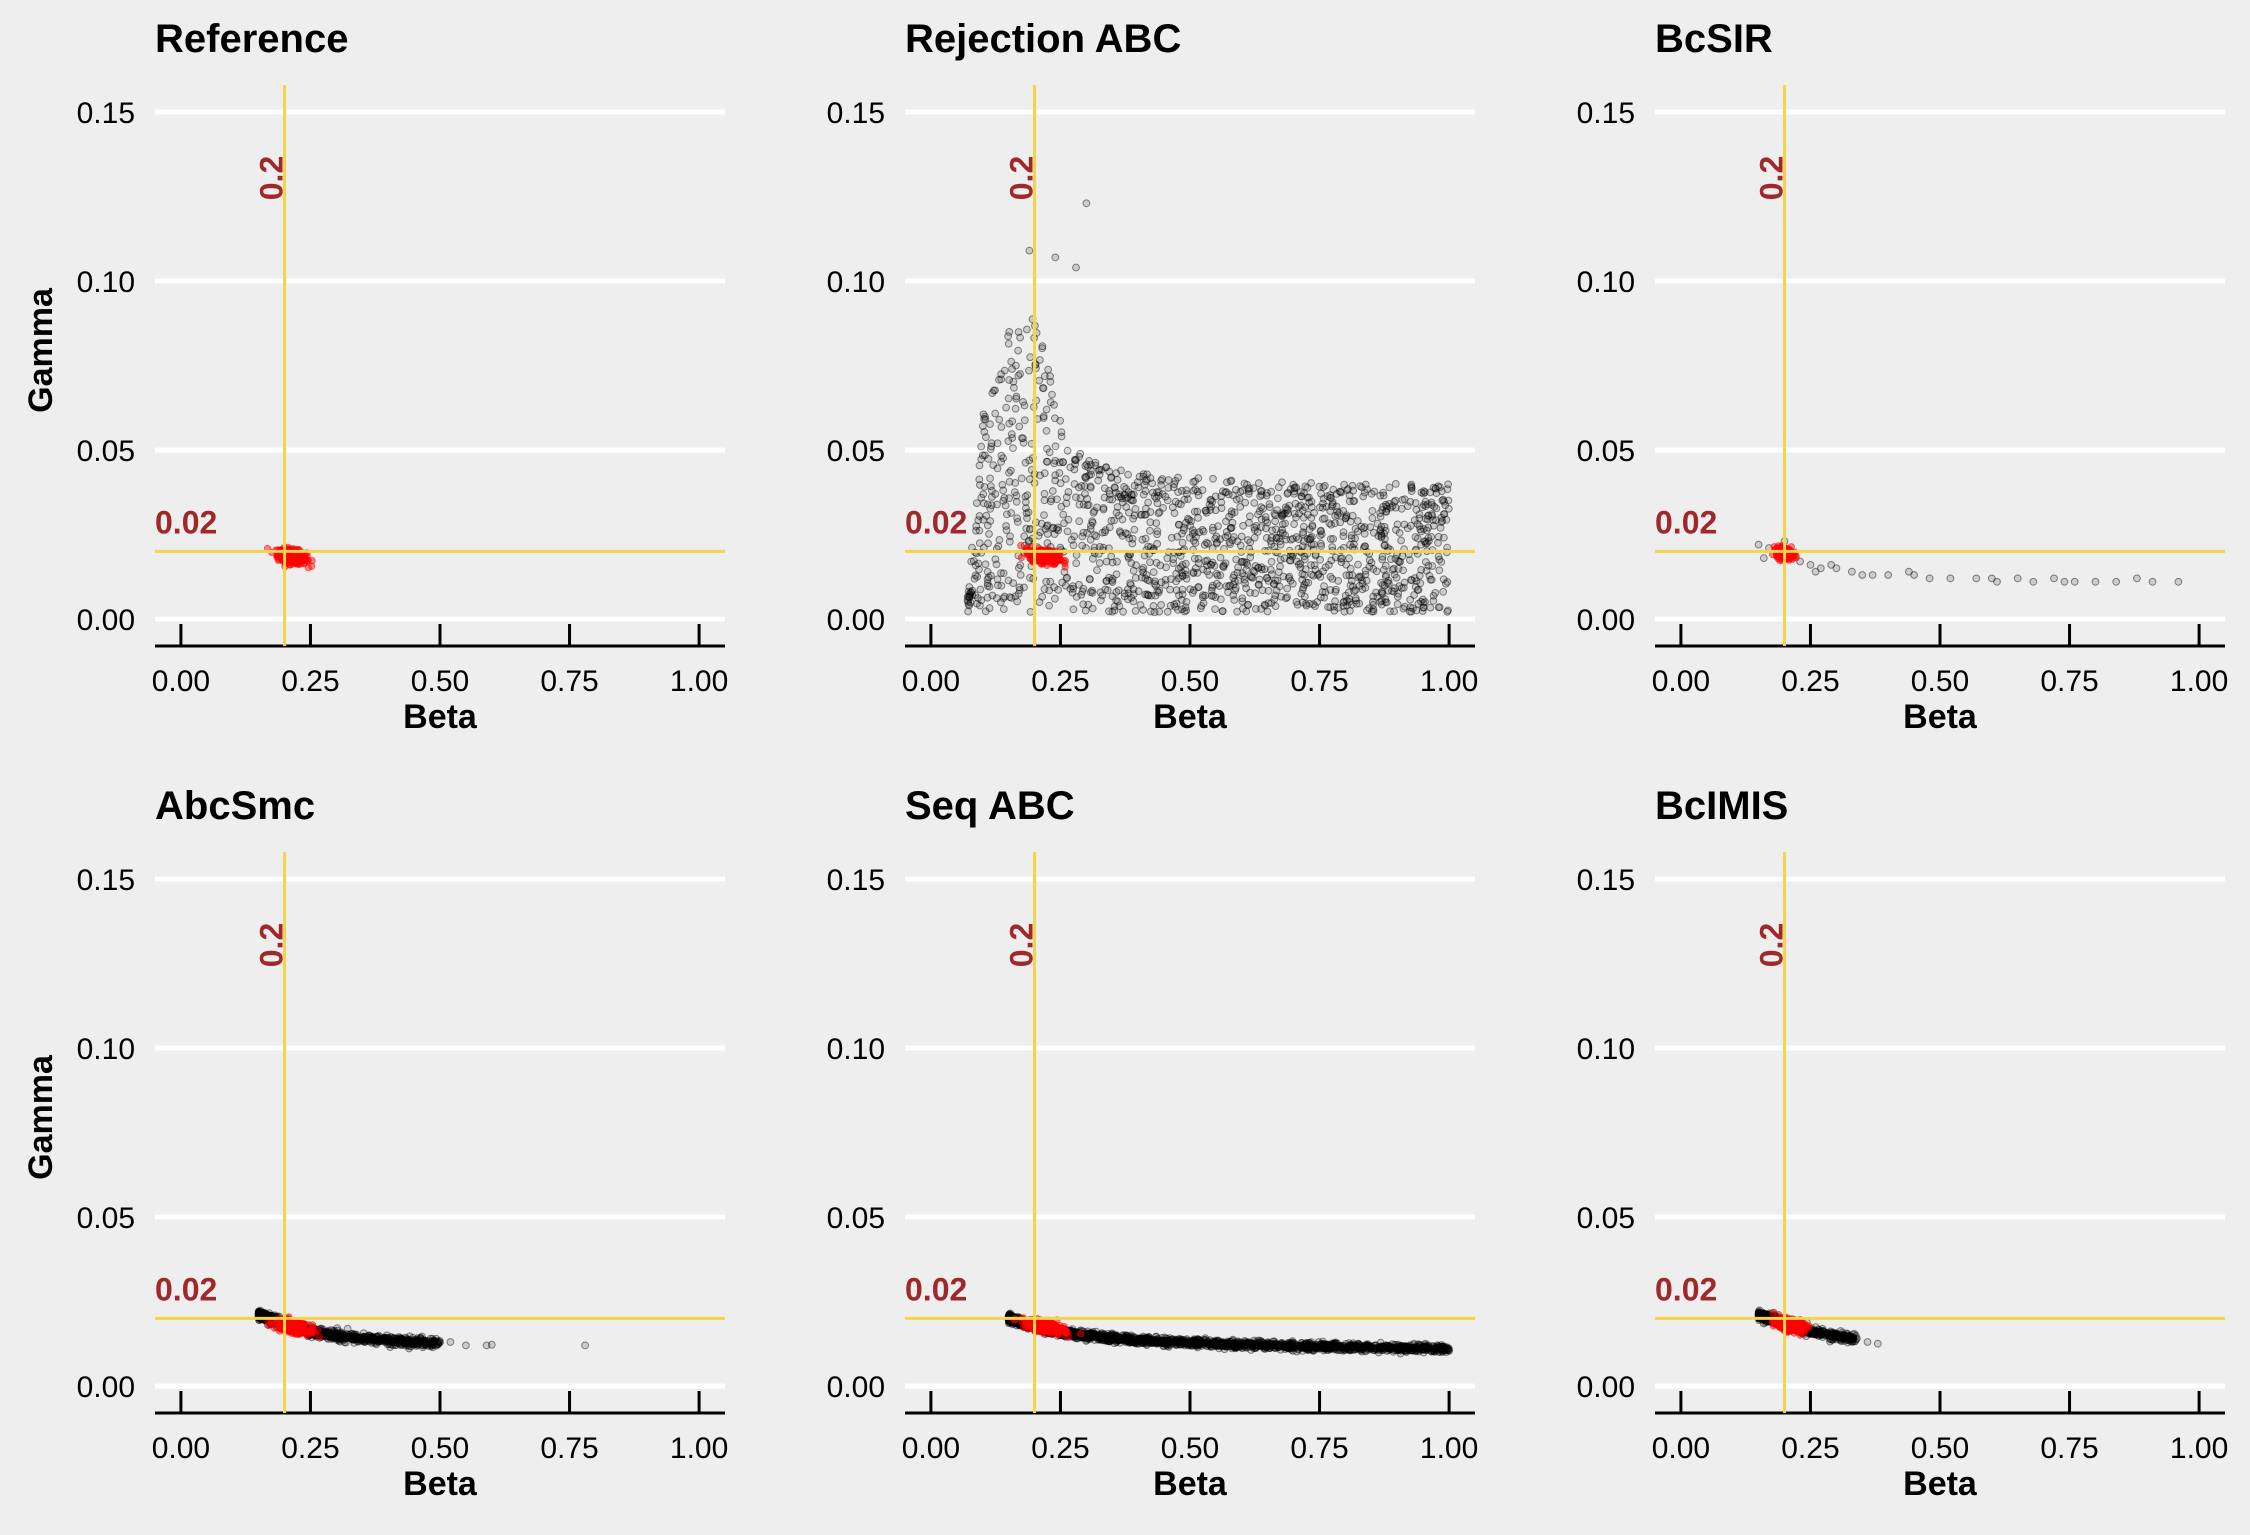 The image size is (2250, 1535). Describe the element at coordinates (1319, 681) in the screenshot. I see `x-tick-label: 0.75` at that location.